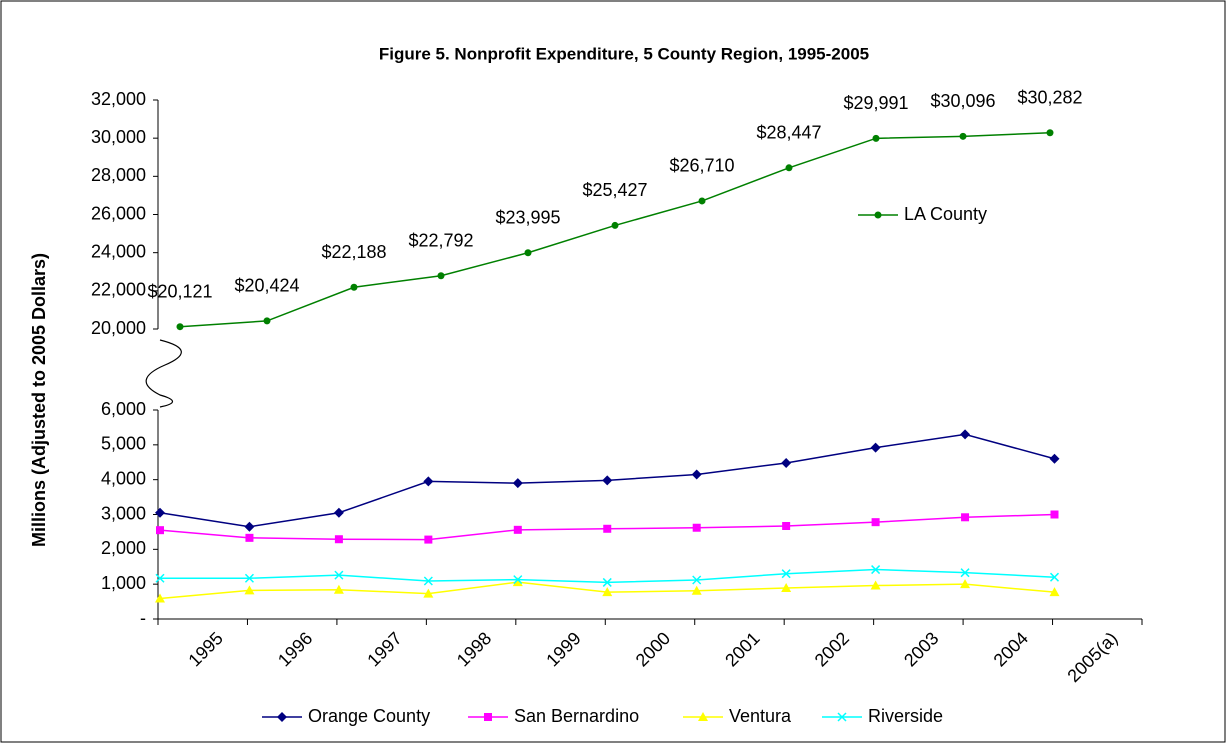  What do you see at coordinates (875, 103) in the screenshot?
I see `data-label: $29,991` at bounding box center [875, 103].